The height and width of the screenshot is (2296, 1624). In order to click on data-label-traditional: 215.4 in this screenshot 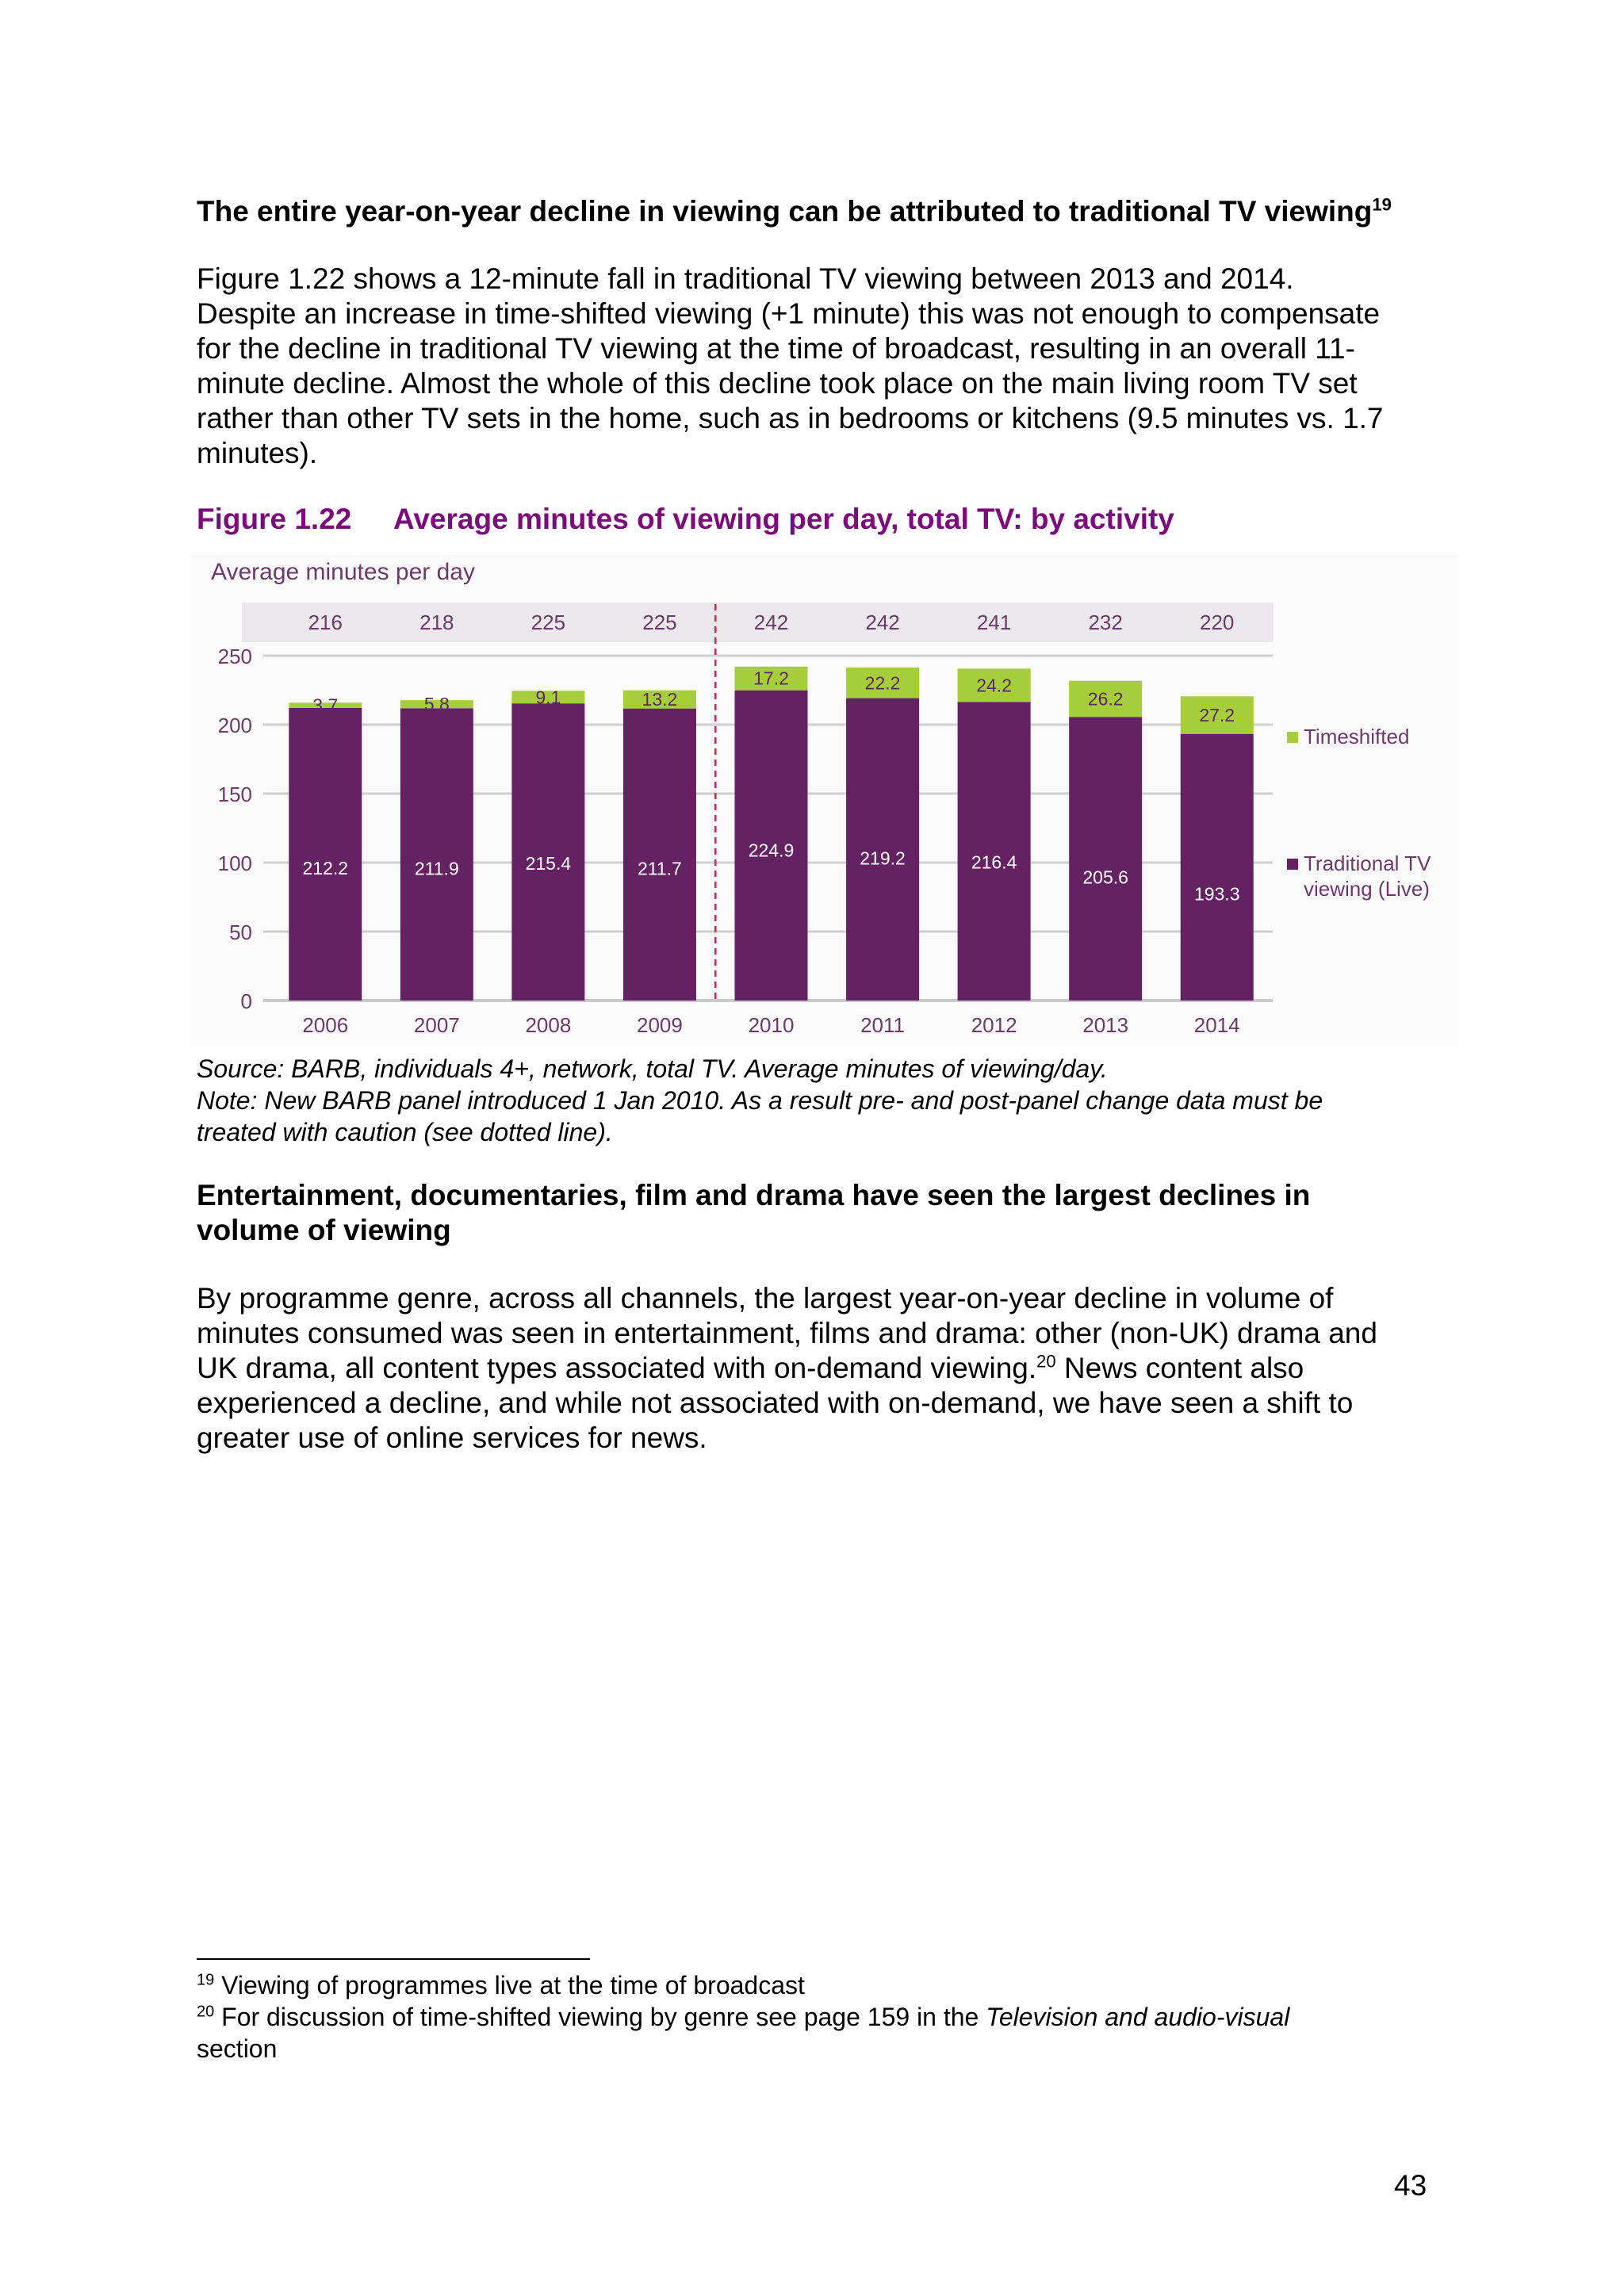, I will do `click(549, 864)`.